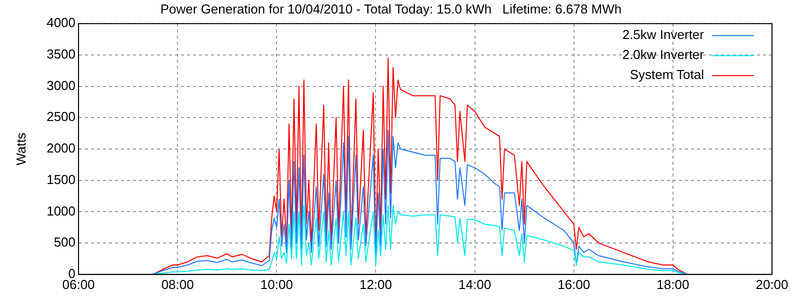  Describe the element at coordinates (61, 210) in the screenshot. I see `y-tick-label: 1000` at that location.